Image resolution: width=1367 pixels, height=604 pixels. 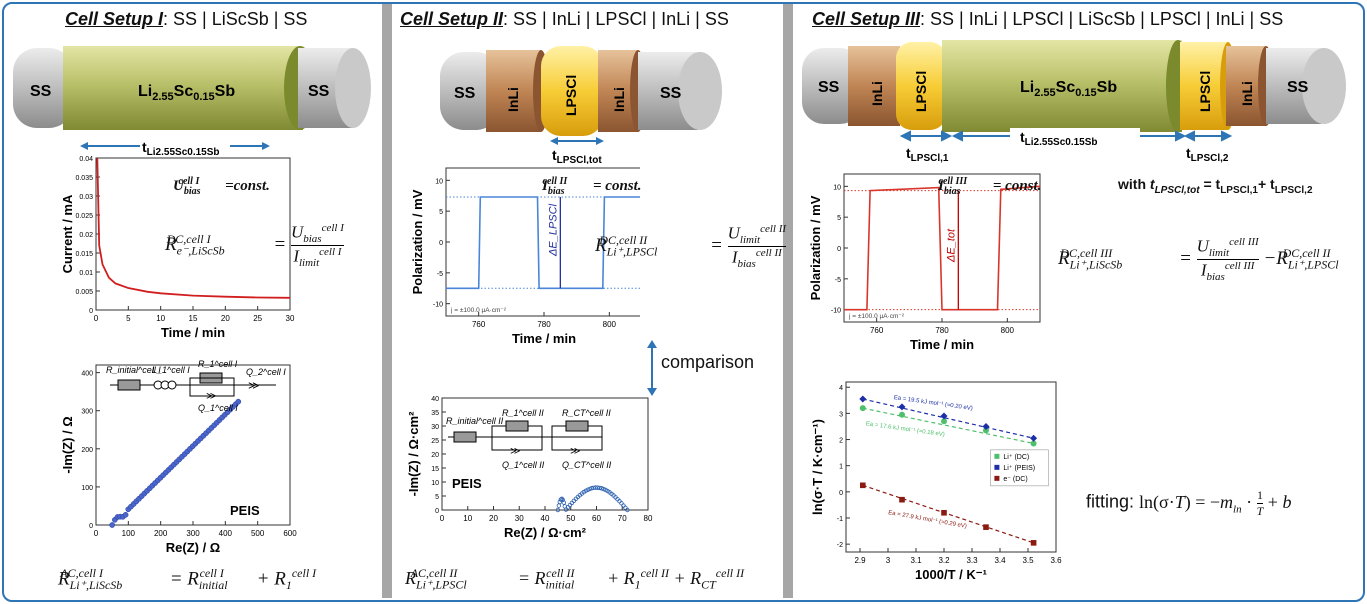 What do you see at coordinates (417, 241) in the screenshot?
I see `pol2-y-axis-label: Polarization / mV` at bounding box center [417, 241].